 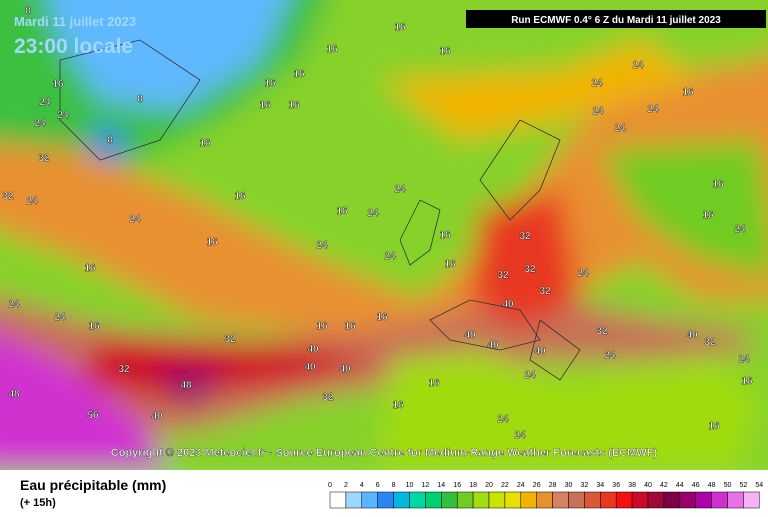 I want to click on legend-lead: (+ 15h), so click(x=38, y=503).